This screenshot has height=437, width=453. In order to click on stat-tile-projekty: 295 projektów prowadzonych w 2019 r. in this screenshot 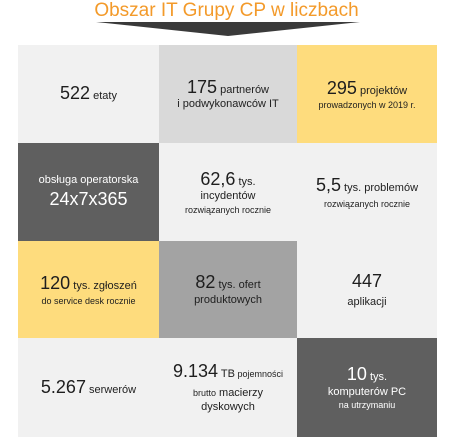, I will do `click(367, 94)`.